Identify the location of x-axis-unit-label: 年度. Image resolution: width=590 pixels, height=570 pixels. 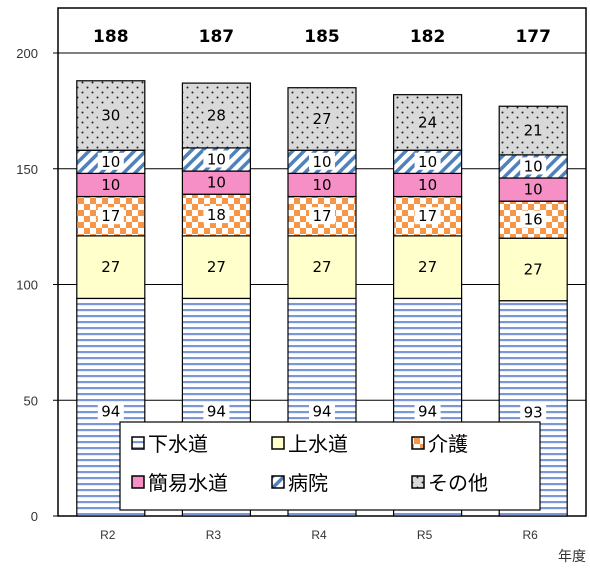
(572, 557).